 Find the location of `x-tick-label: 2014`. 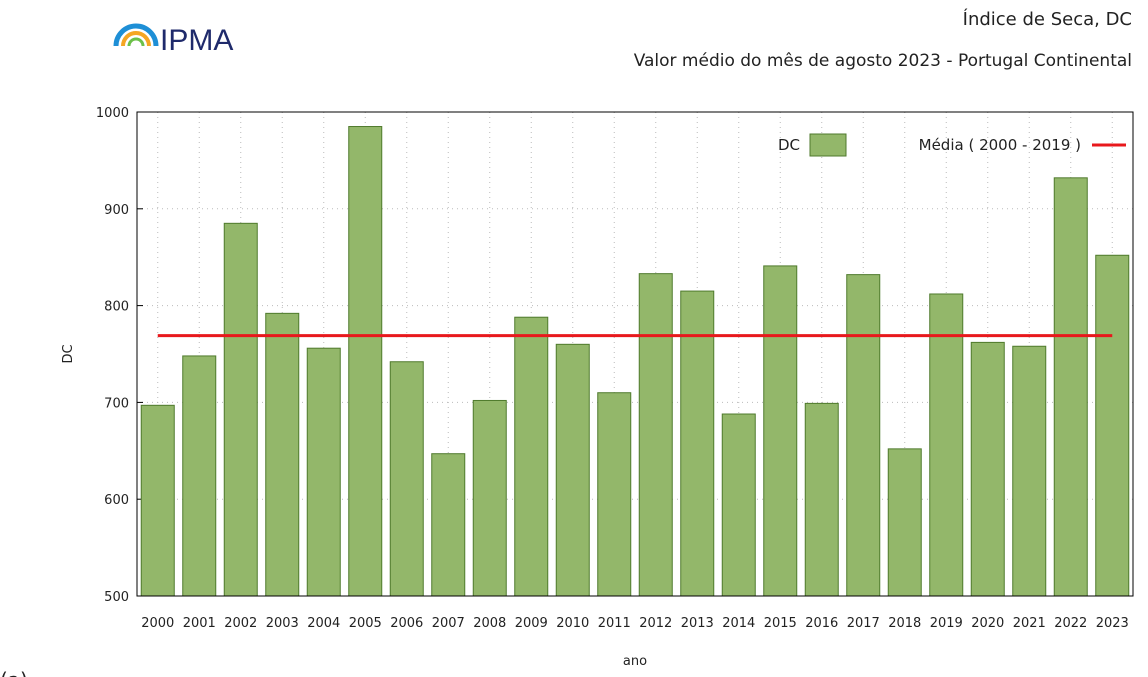

x-tick-label: 2014 is located at coordinates (738, 623).